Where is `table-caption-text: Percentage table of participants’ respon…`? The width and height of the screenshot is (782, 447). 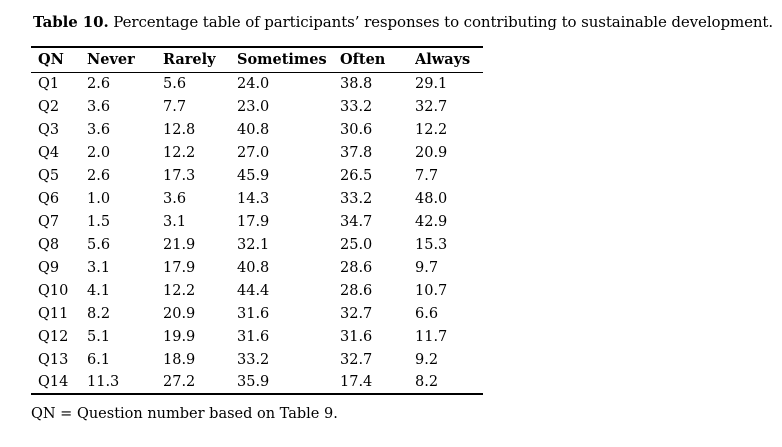 table-caption-text: Percentage table of participants’ respon… is located at coordinates (443, 22).